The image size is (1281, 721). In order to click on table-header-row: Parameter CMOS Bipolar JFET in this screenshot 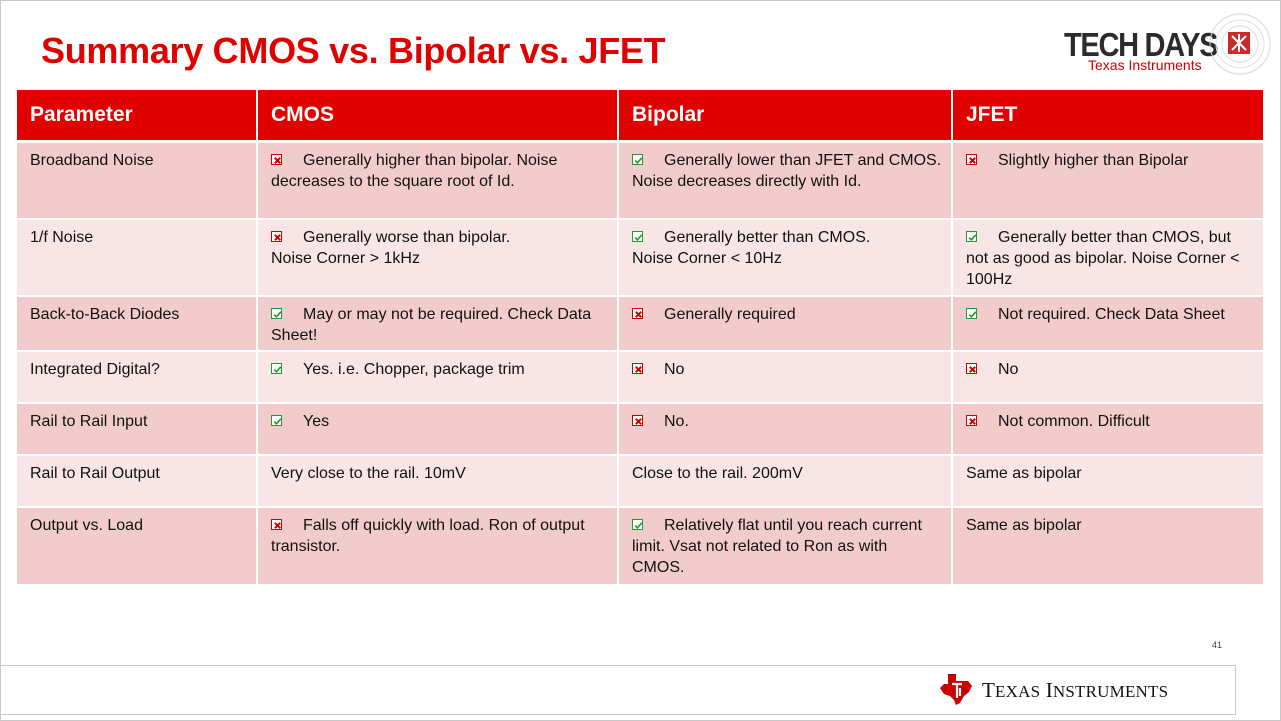, I will do `click(640, 116)`.